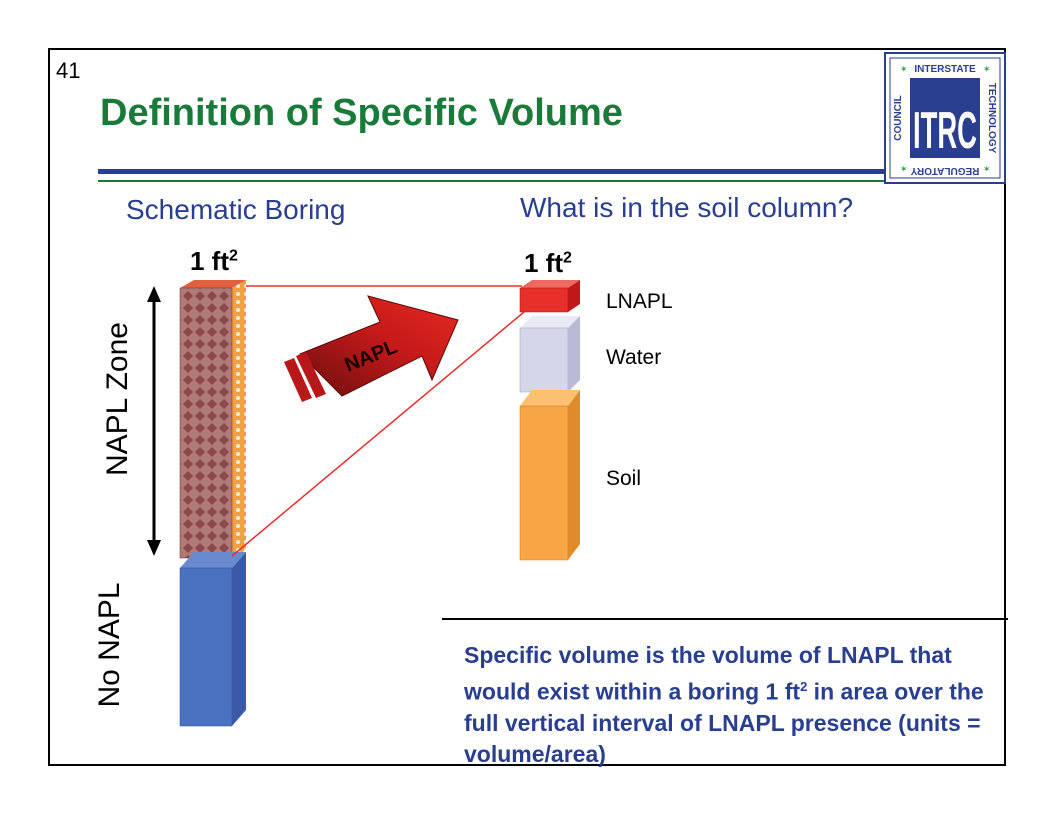 This screenshot has height=816, width=1056. Describe the element at coordinates (212, 639) in the screenshot. I see `no-napl-boring` at that location.